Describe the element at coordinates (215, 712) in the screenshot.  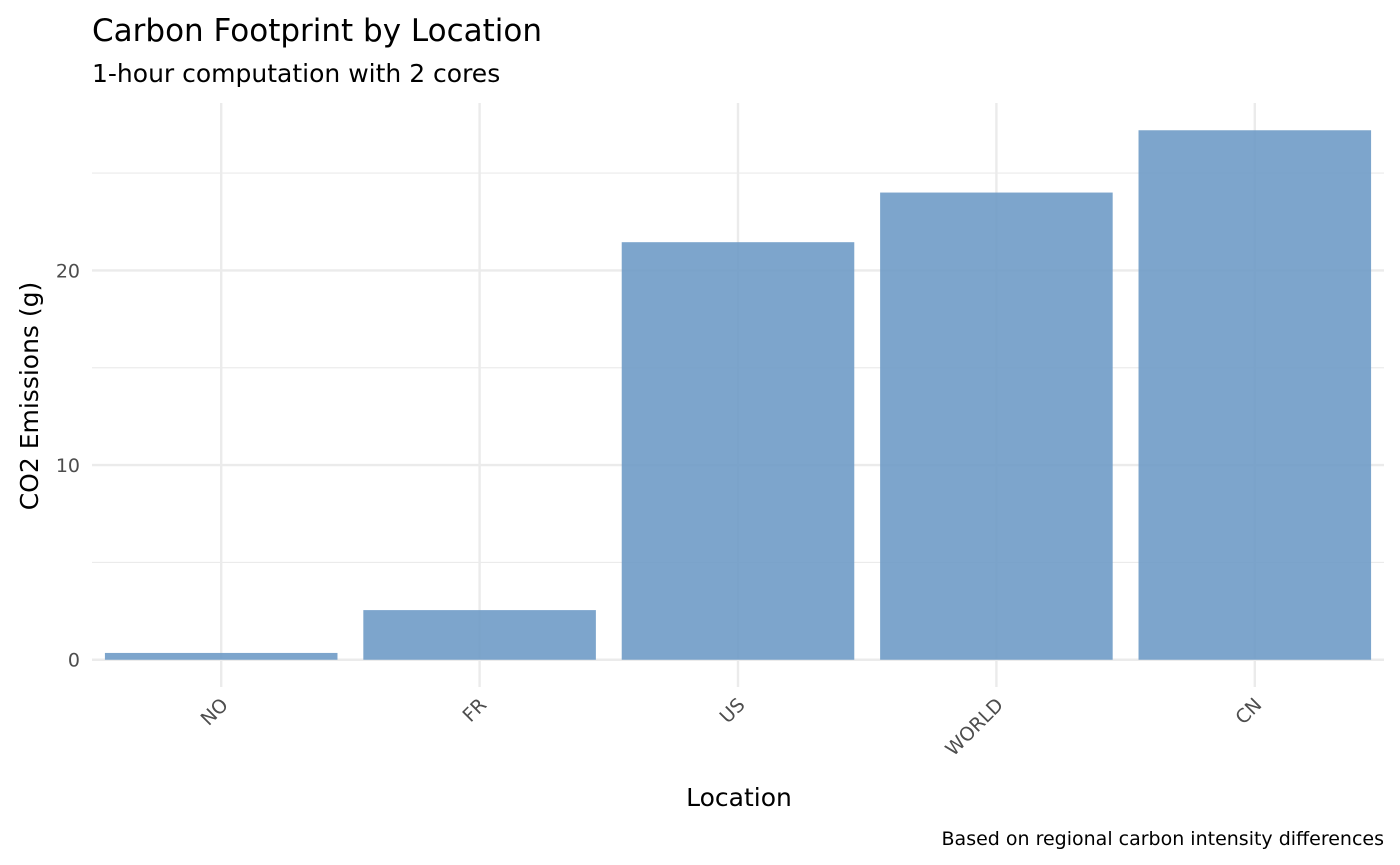
I see `x-tick-label: NO` at that location.